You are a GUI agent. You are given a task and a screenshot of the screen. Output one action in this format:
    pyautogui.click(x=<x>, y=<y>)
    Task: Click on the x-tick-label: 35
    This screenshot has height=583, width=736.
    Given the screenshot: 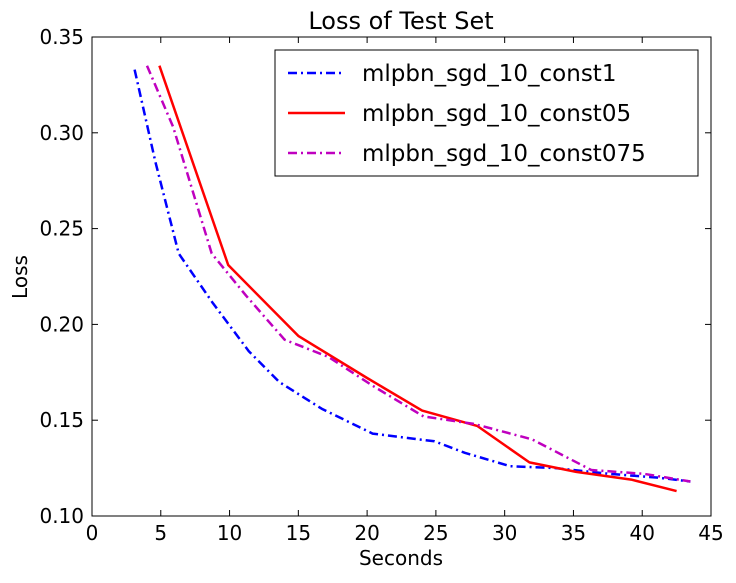 What is the action you would take?
    pyautogui.click(x=573, y=533)
    